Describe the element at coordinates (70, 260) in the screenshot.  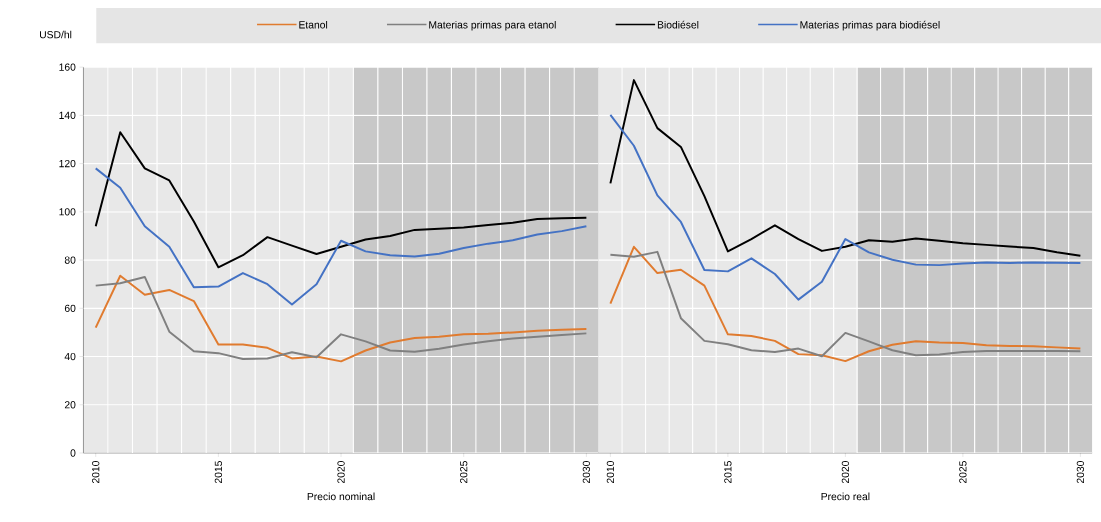
I see `y-tick-label: 80` at that location.